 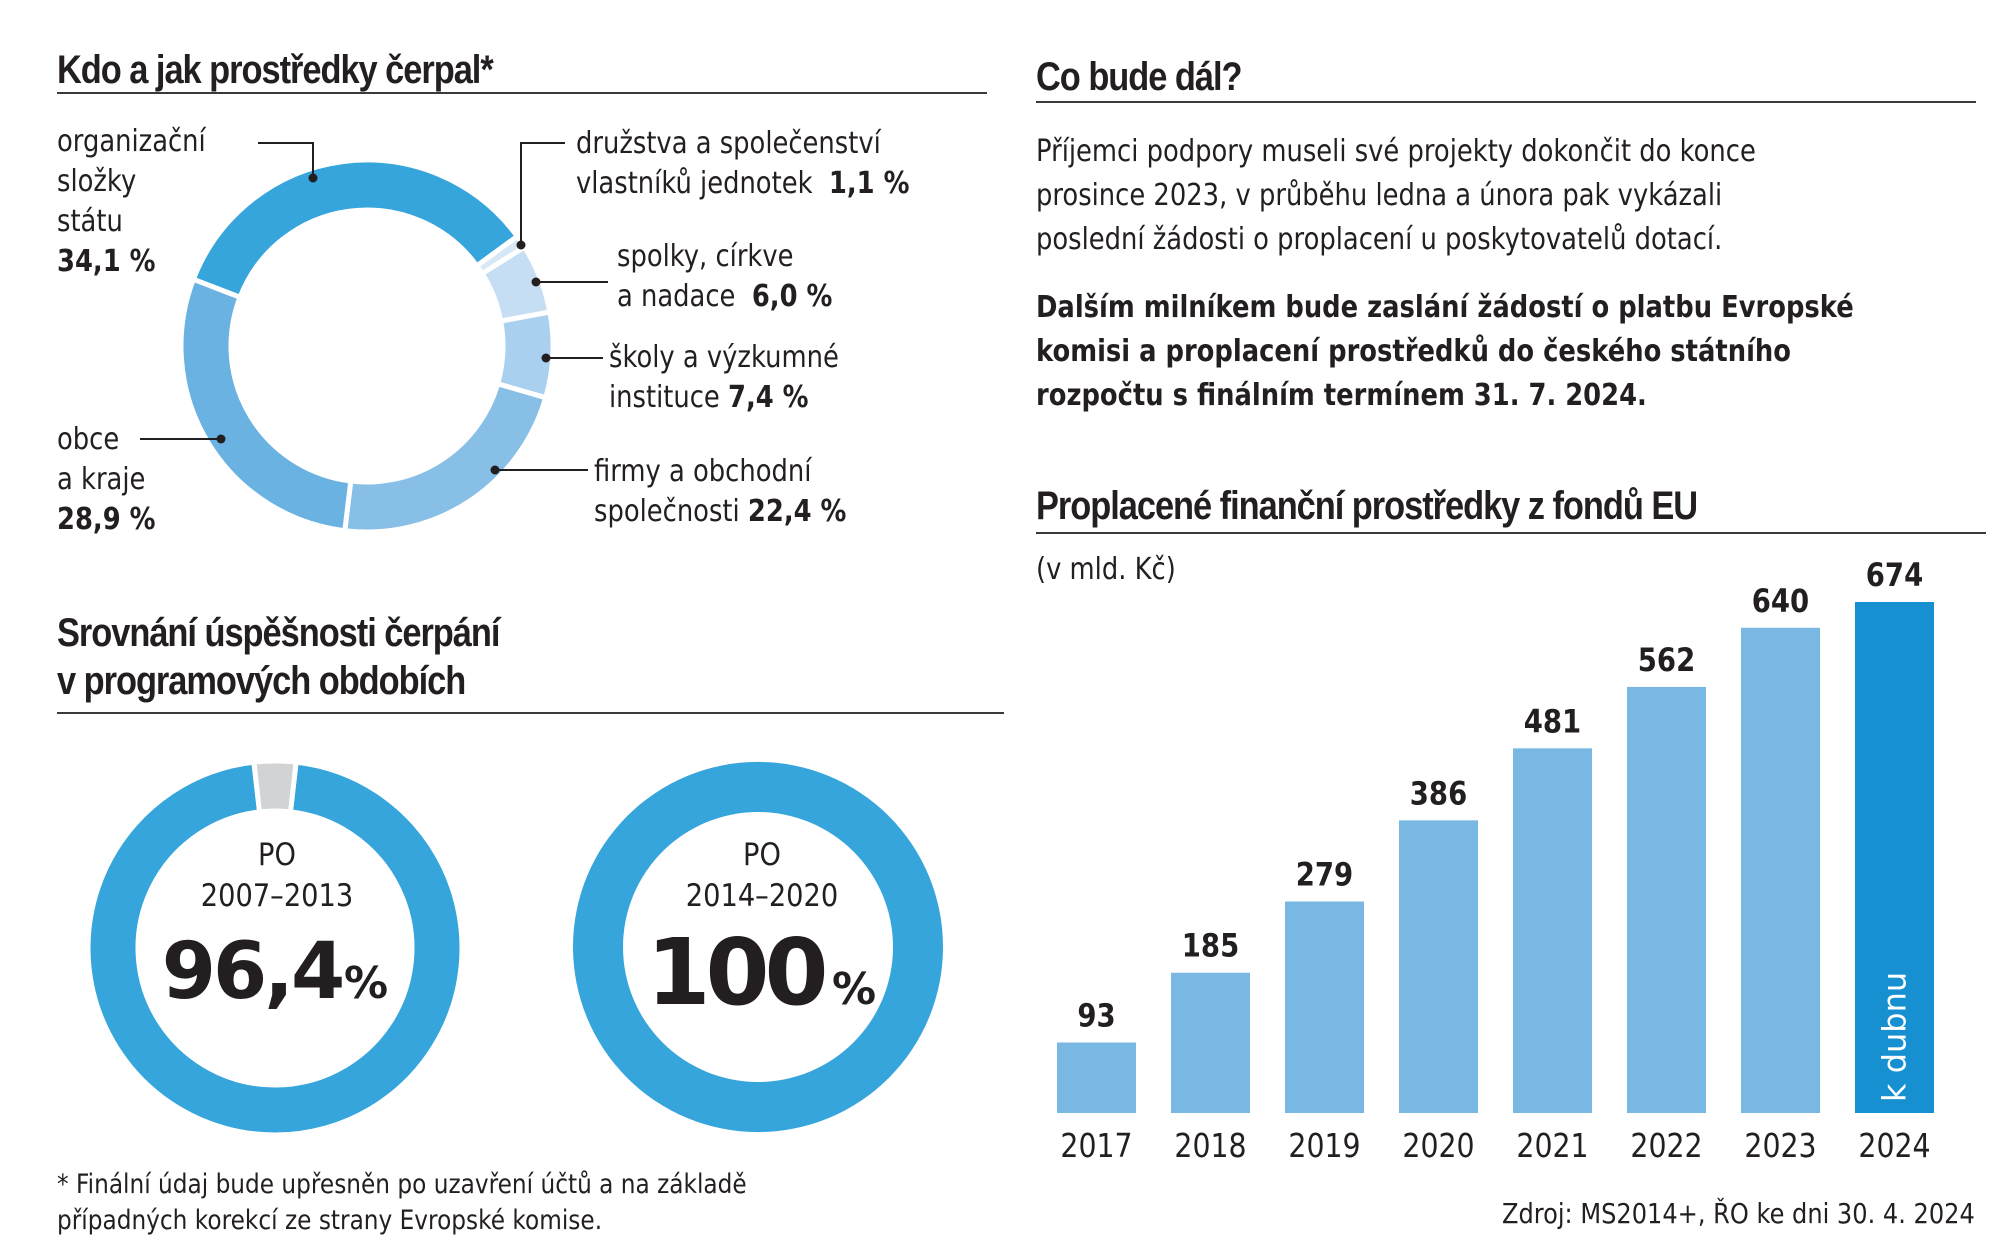 I want to click on bar-2017, so click(x=1096, y=1077).